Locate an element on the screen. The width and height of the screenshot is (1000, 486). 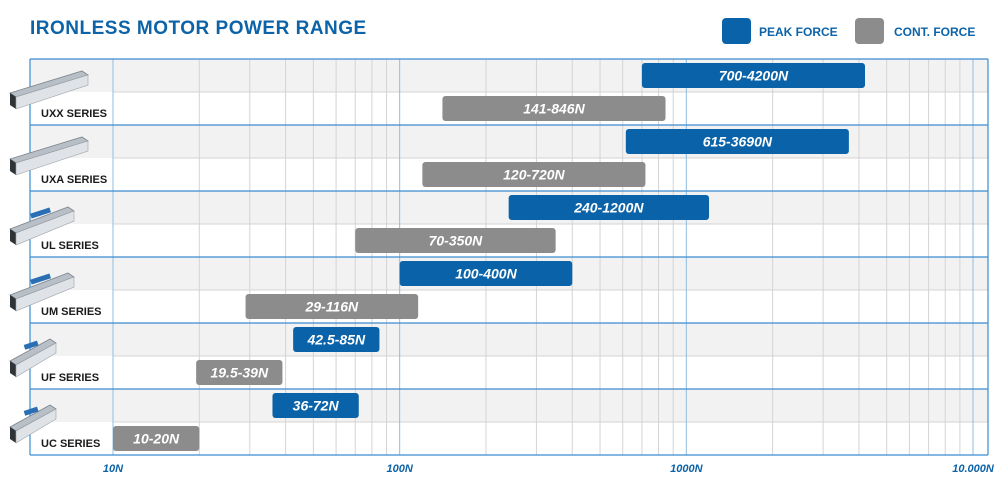
peak-force-bar-label: 100-400N is located at coordinates (486, 274).